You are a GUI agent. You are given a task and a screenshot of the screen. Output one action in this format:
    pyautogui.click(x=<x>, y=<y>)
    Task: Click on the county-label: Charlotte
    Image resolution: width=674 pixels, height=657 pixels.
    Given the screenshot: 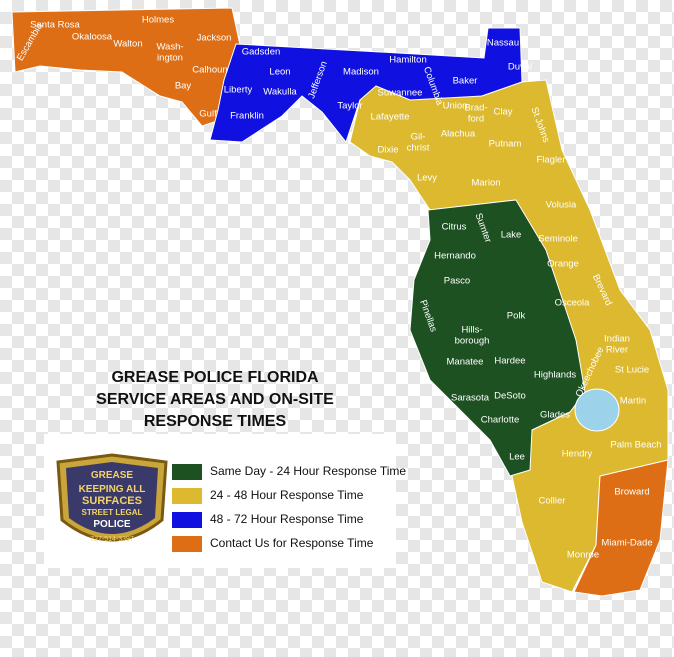 What is the action you would take?
    pyautogui.click(x=500, y=420)
    